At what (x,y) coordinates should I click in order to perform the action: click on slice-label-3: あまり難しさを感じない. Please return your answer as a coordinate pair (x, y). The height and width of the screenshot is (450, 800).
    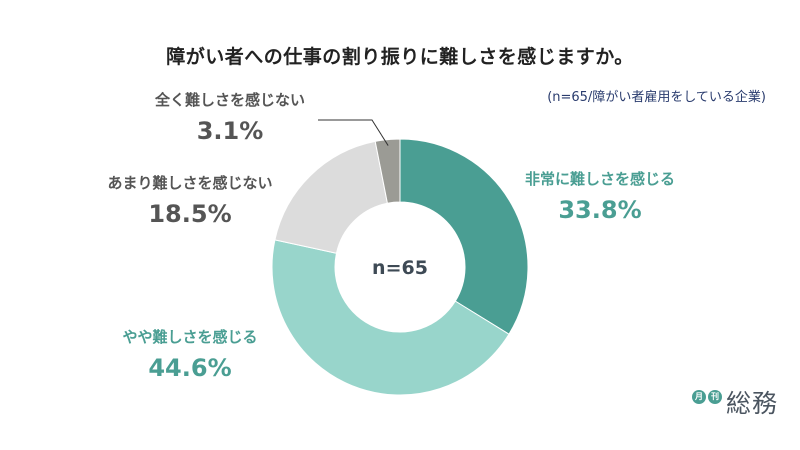
    Looking at the image, I should click on (189, 183).